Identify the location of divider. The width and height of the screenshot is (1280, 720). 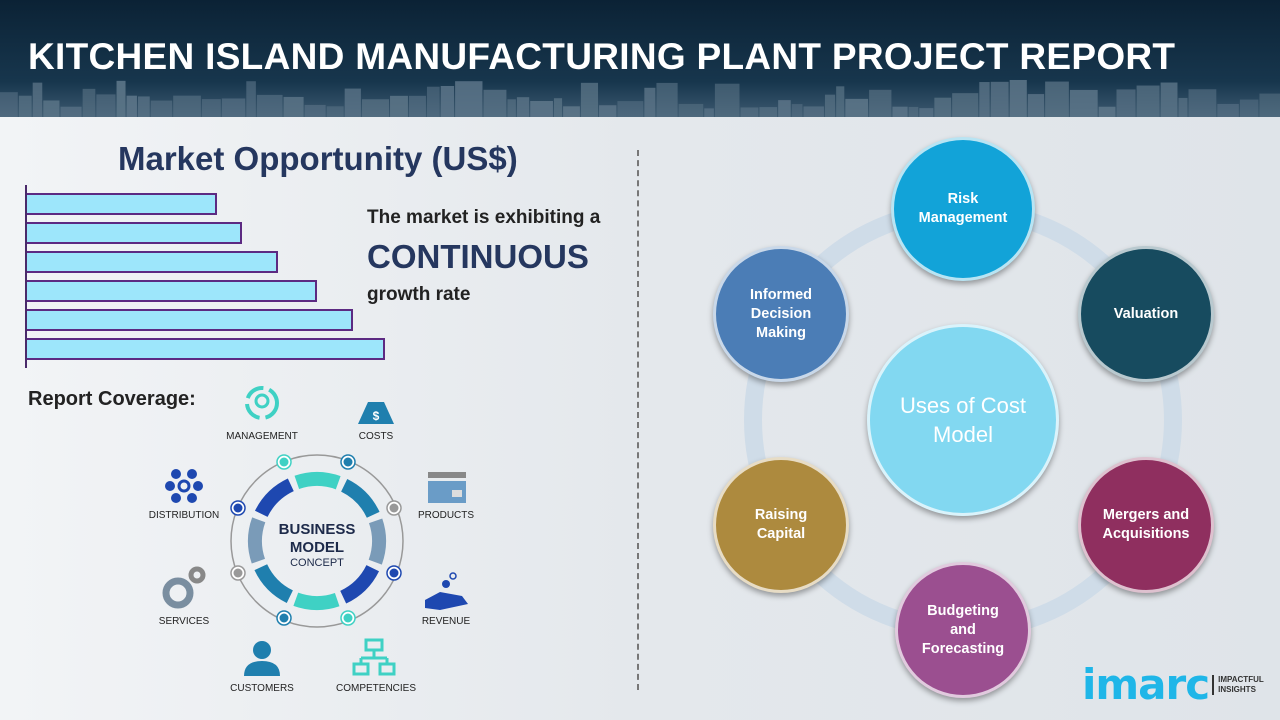
(638, 420).